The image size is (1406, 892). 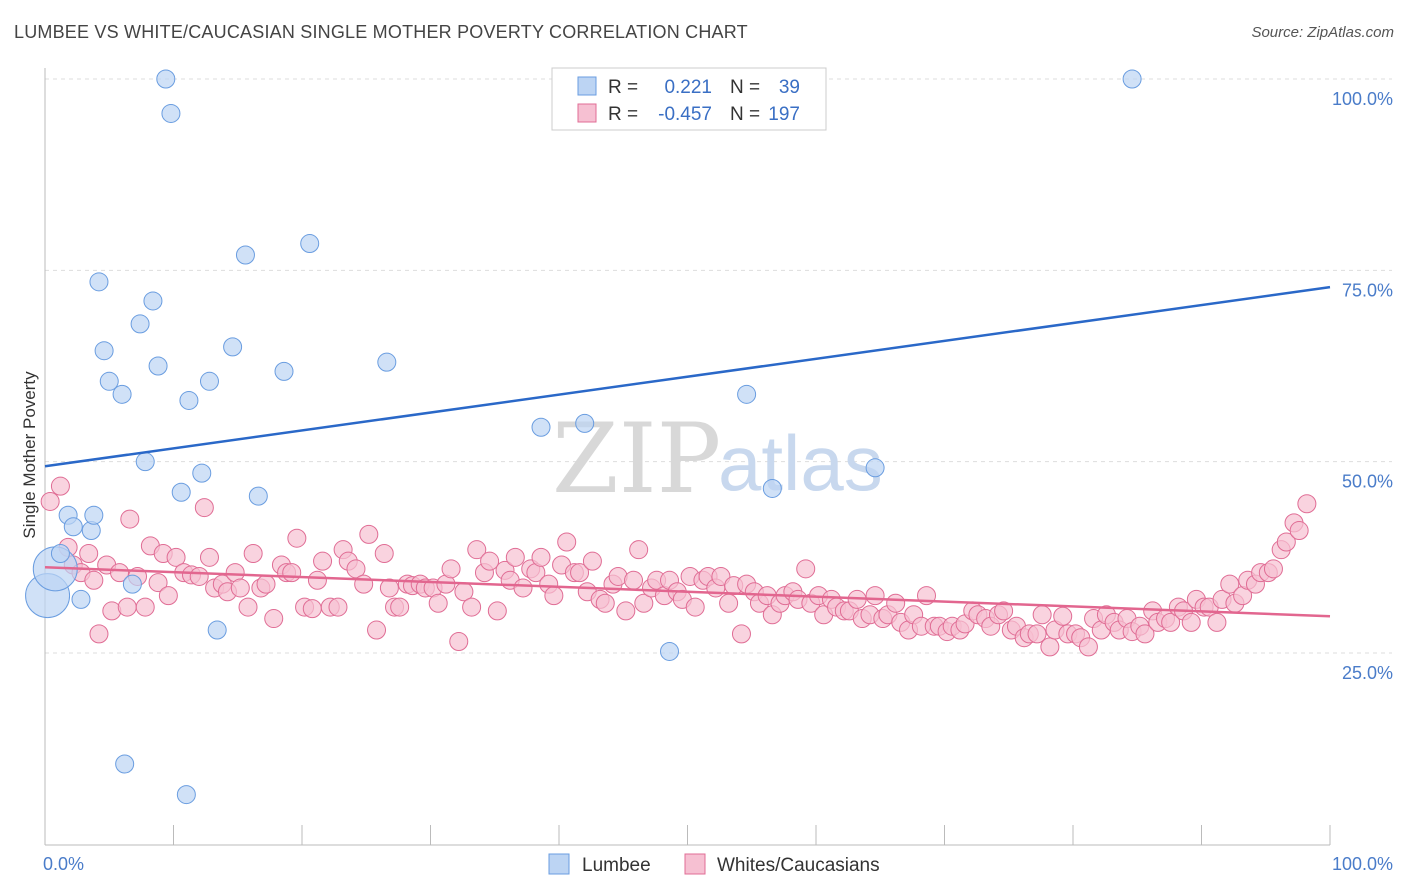 What do you see at coordinates (789, 87) in the screenshot?
I see `legend-n-value-1: 39` at bounding box center [789, 87].